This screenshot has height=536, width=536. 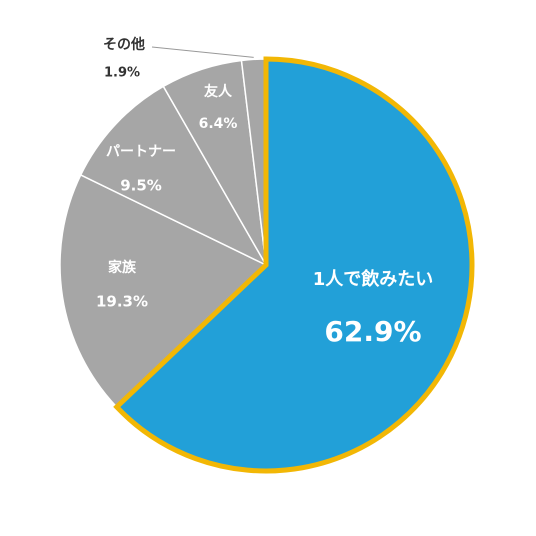 What do you see at coordinates (122, 302) in the screenshot?
I see `value-label: 19.3%` at bounding box center [122, 302].